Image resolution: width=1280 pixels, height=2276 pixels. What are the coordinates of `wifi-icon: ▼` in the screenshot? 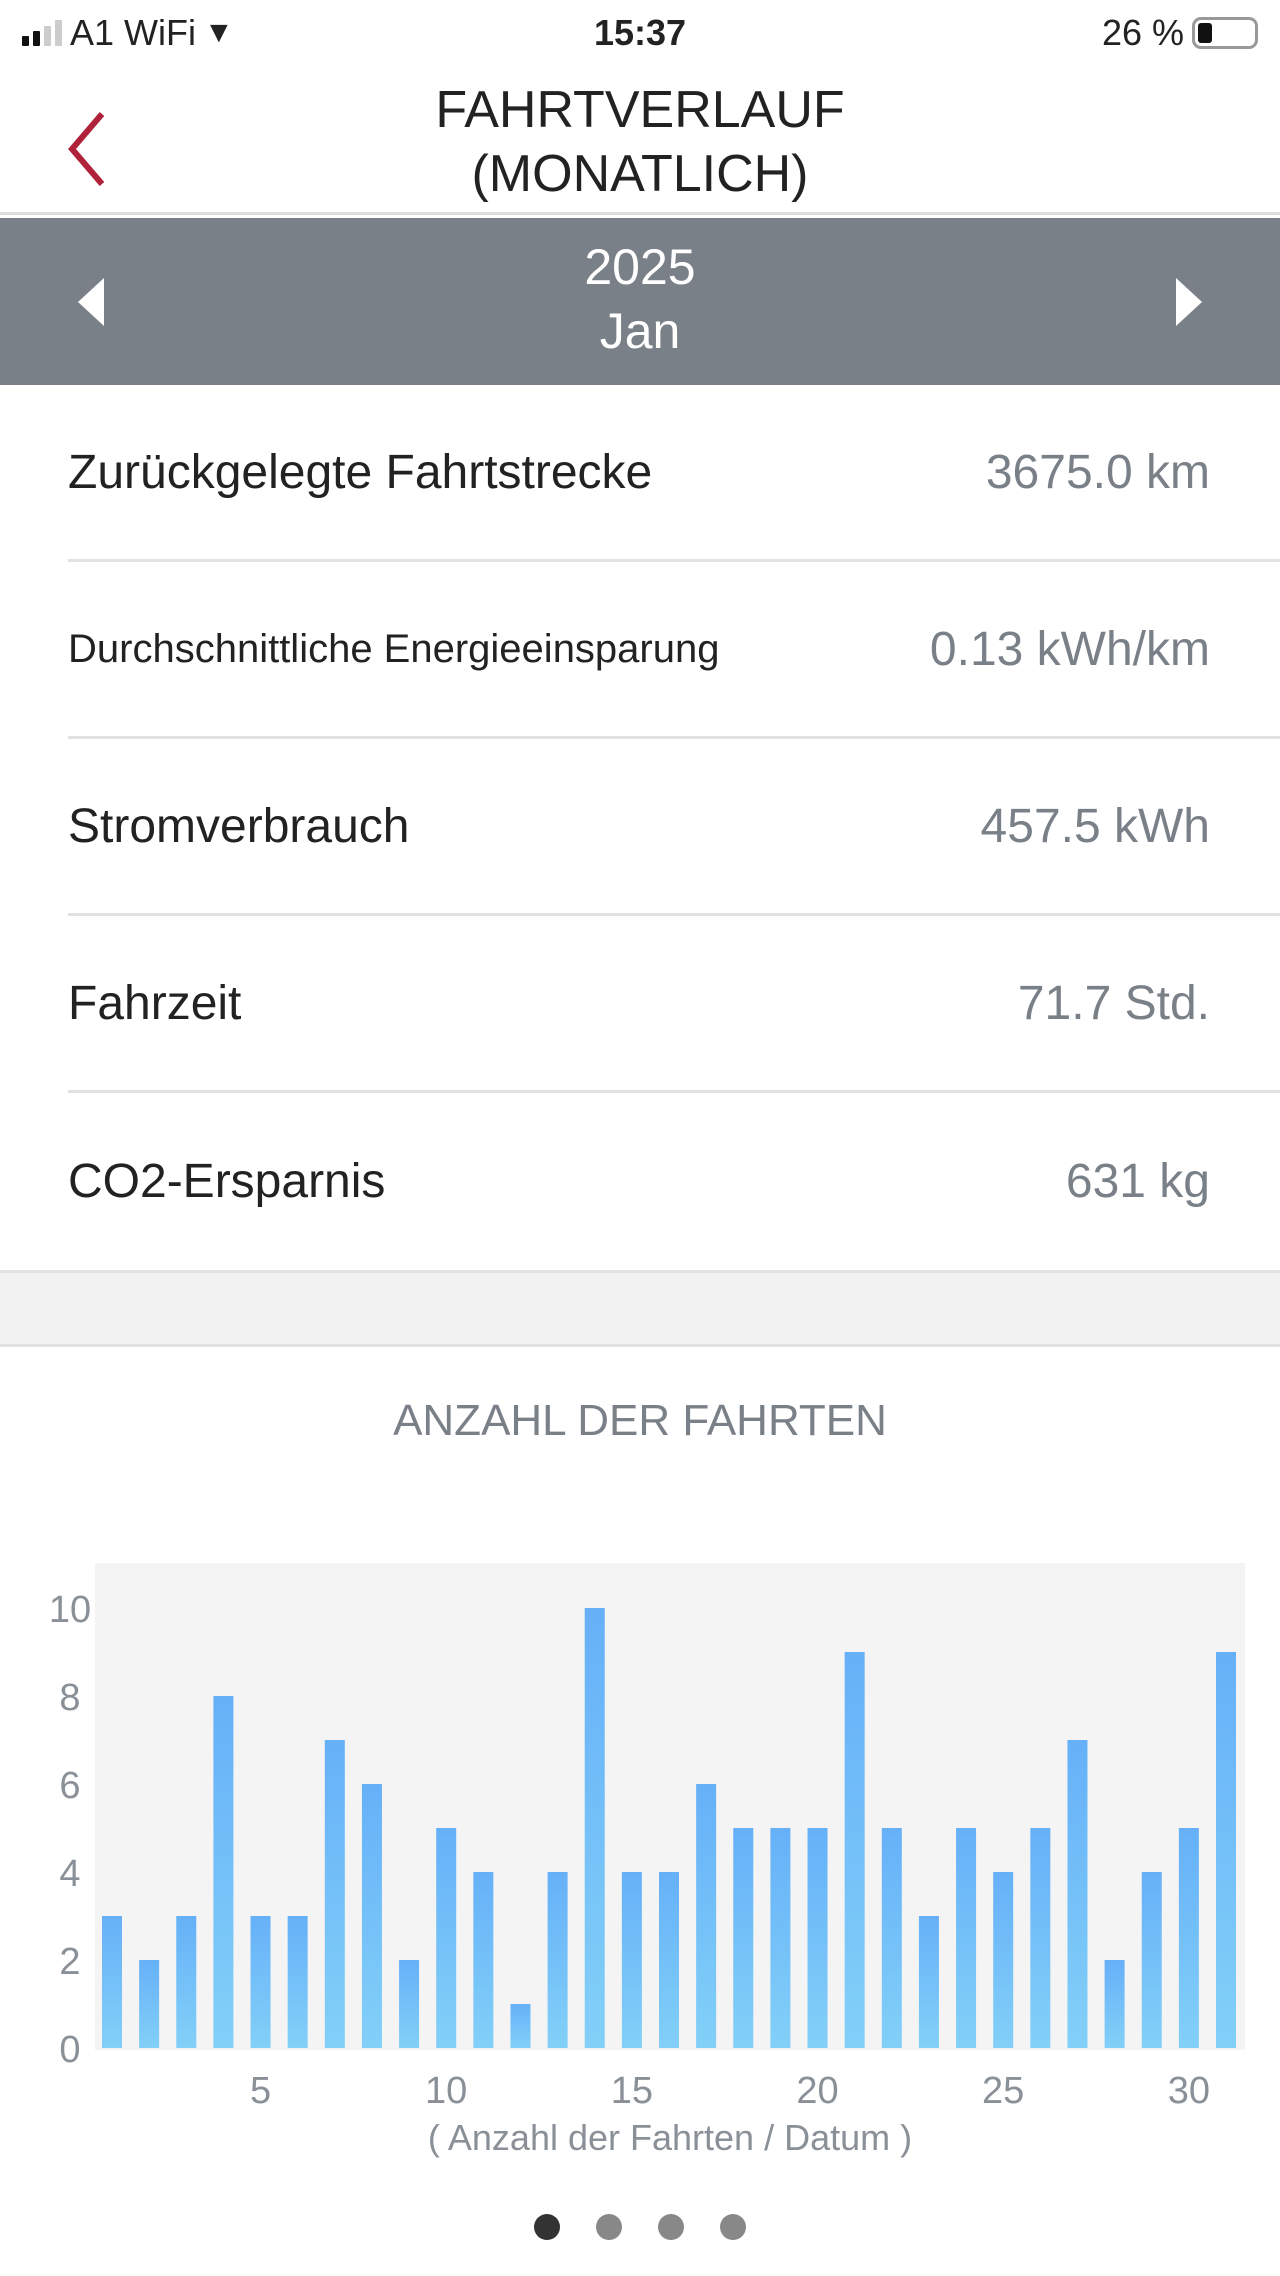 It's located at (219, 32).